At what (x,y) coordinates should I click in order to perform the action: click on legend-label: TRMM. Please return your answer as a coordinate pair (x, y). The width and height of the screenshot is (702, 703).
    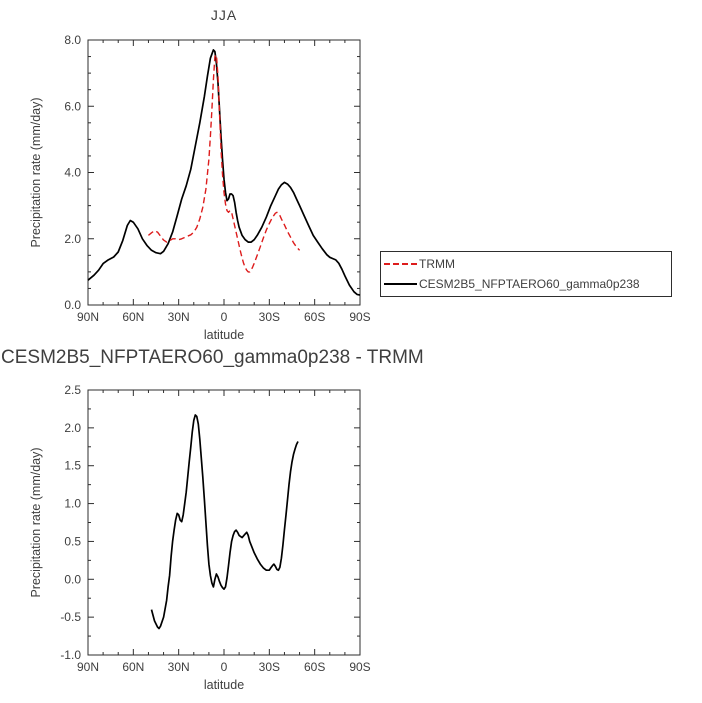
    Looking at the image, I should click on (437, 264).